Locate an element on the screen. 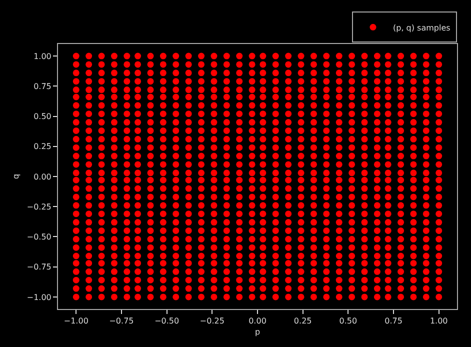 This screenshot has width=471, height=347. x-tick-label: −0.25 is located at coordinates (212, 321).